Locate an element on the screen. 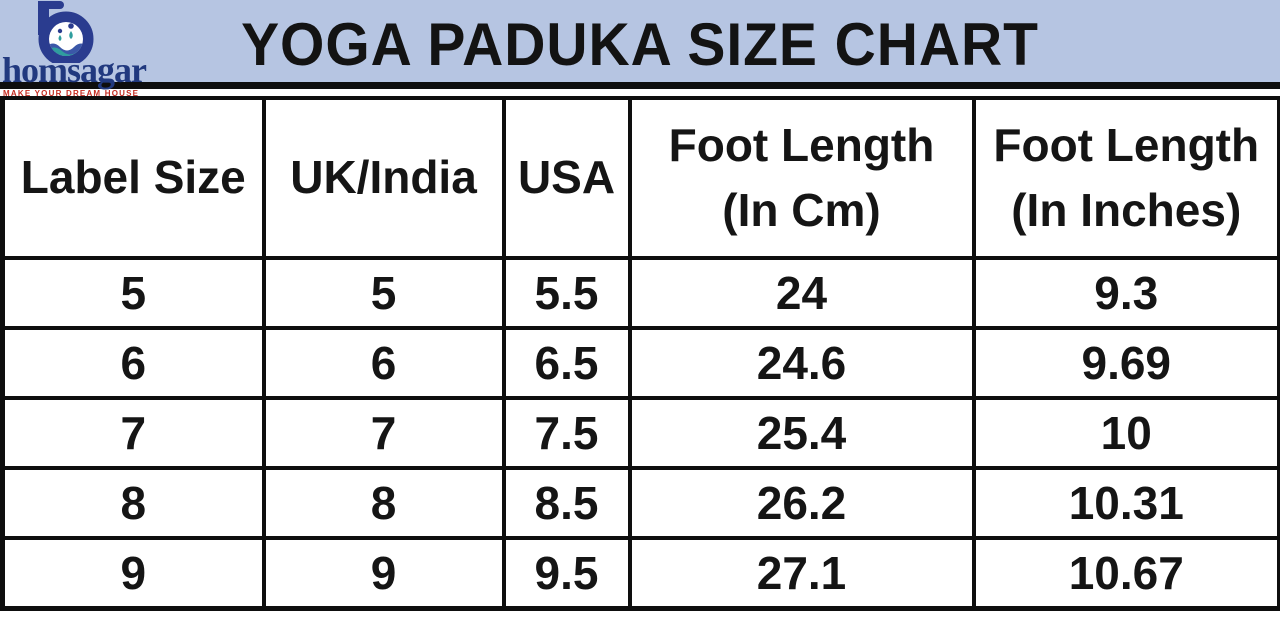  cell-uk-india: 7 is located at coordinates (383, 433).